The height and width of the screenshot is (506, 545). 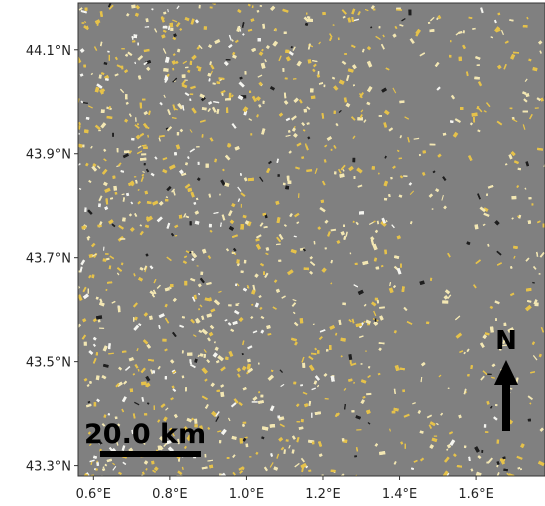 I want to click on scale-bar-label: 20.0 km, so click(x=145, y=434).